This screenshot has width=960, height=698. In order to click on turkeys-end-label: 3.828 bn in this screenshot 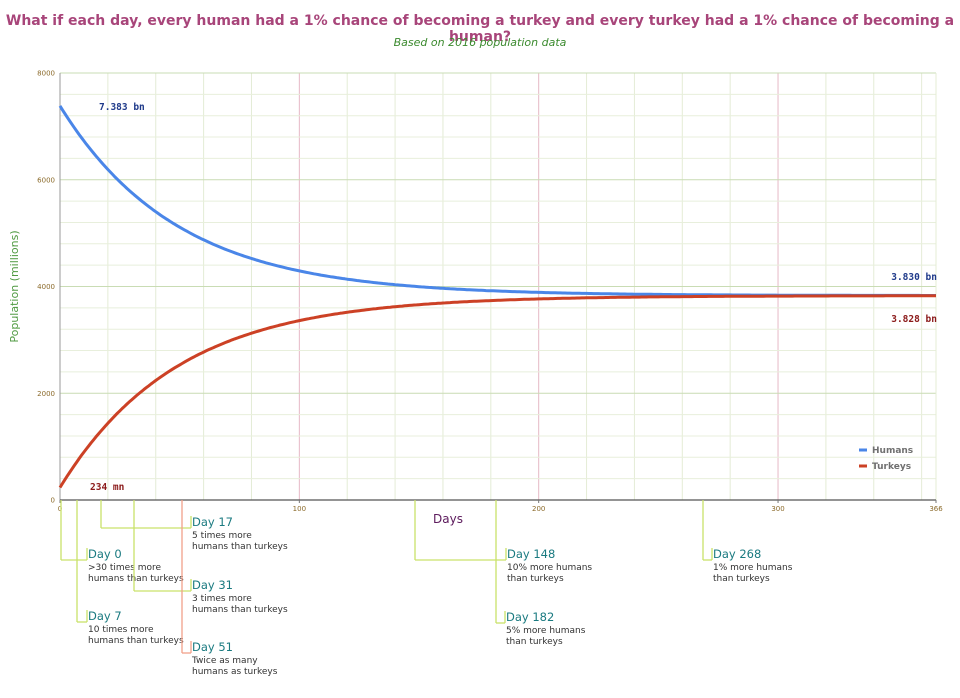, I will do `click(914, 319)`.